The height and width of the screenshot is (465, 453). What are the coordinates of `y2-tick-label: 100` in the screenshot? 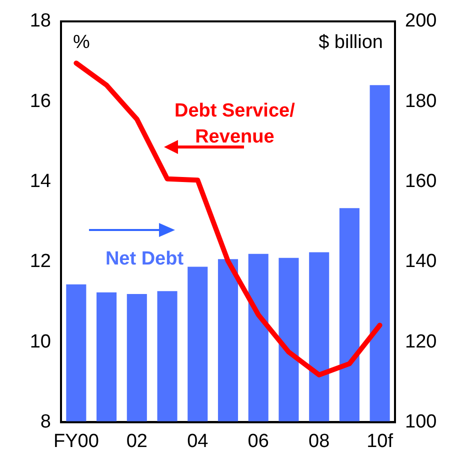 It's located at (421, 421).